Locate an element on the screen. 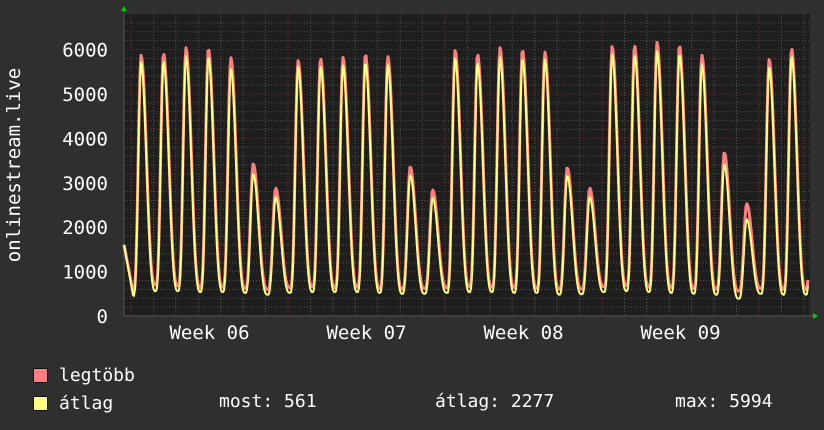  x-tick-label: Week 08 is located at coordinates (523, 333).